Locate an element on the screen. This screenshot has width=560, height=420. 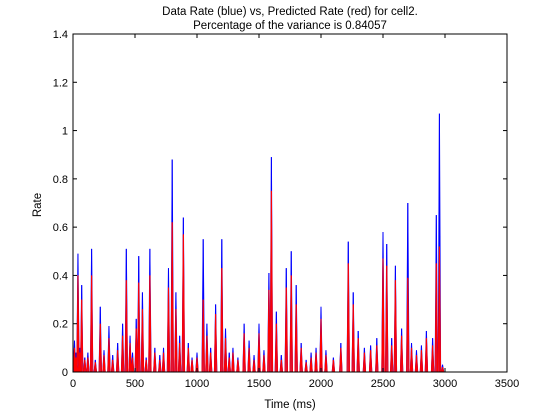
x-tick-label: 0 is located at coordinates (73, 384).